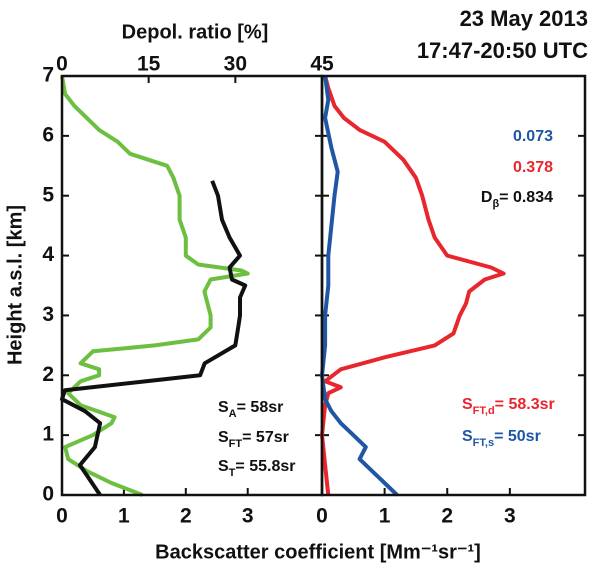 Image resolution: width=592 pixels, height=569 pixels. I want to click on y-tick-label: 2, so click(48, 374).